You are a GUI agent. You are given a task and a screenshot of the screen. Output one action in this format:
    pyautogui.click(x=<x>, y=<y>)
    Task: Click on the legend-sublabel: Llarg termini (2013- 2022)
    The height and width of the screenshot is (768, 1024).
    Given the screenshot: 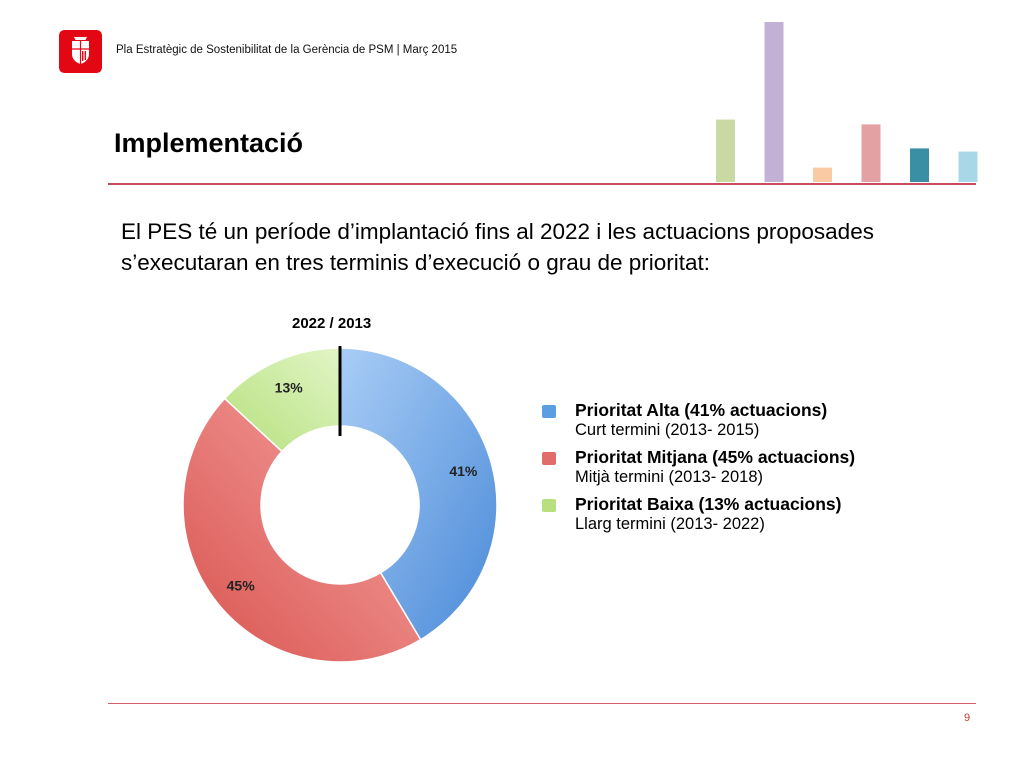 What is the action you would take?
    pyautogui.click(x=670, y=524)
    